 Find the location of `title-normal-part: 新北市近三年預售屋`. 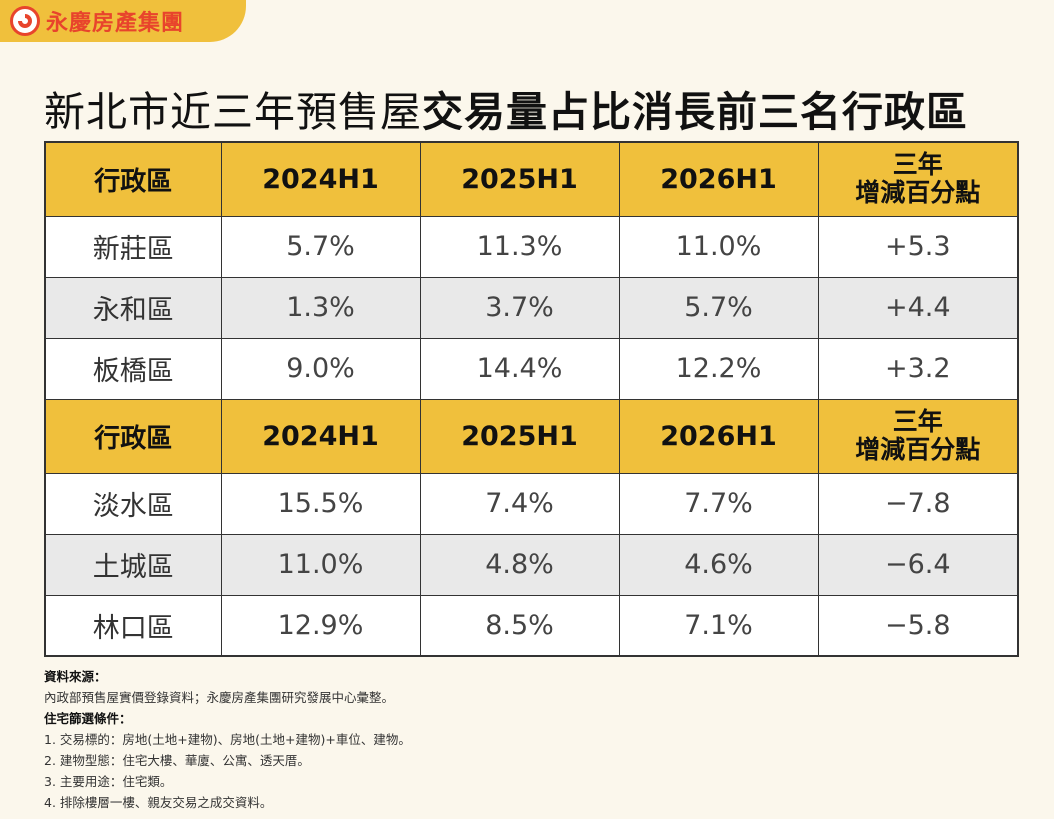

title-normal-part: 新北市近三年預售屋 is located at coordinates (233, 112).